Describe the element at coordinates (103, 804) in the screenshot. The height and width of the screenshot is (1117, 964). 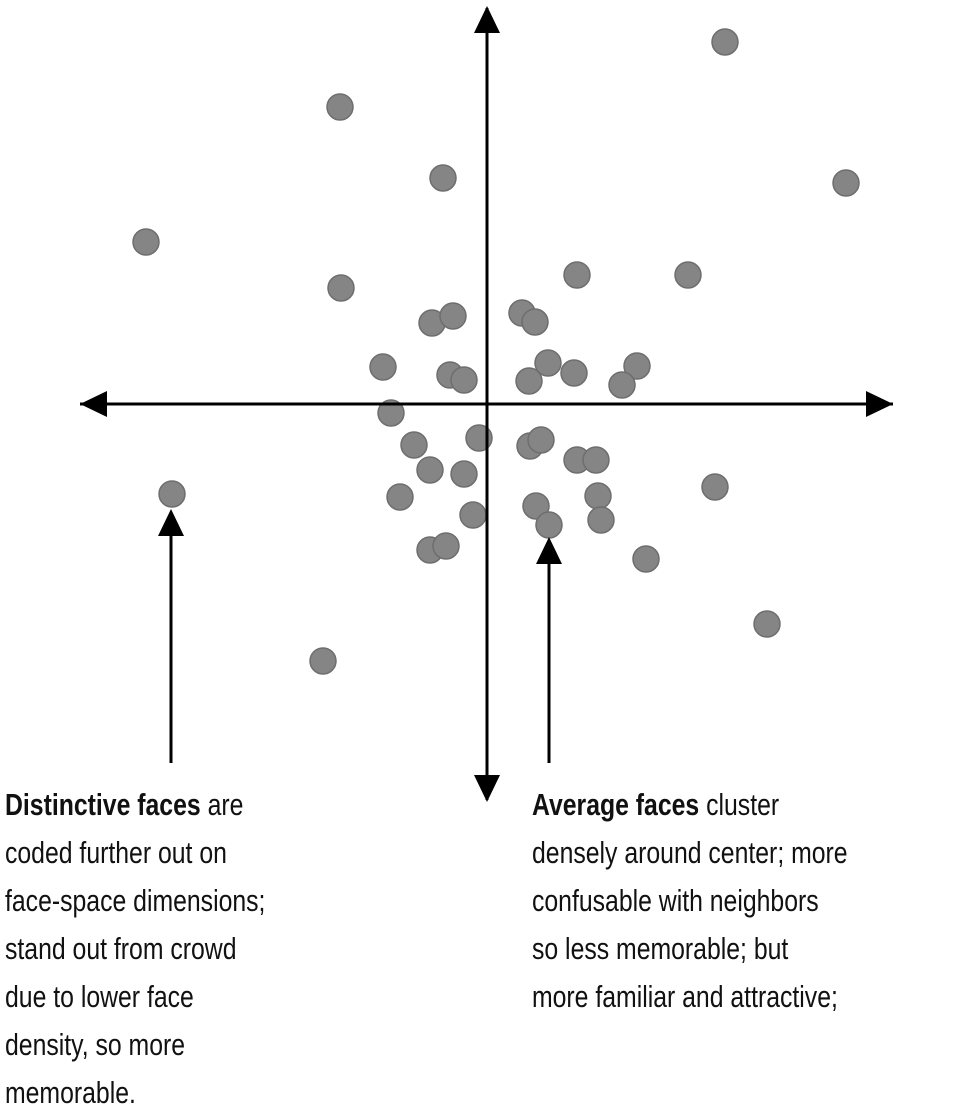
I see `annotation-lead: Distinctive faces` at that location.